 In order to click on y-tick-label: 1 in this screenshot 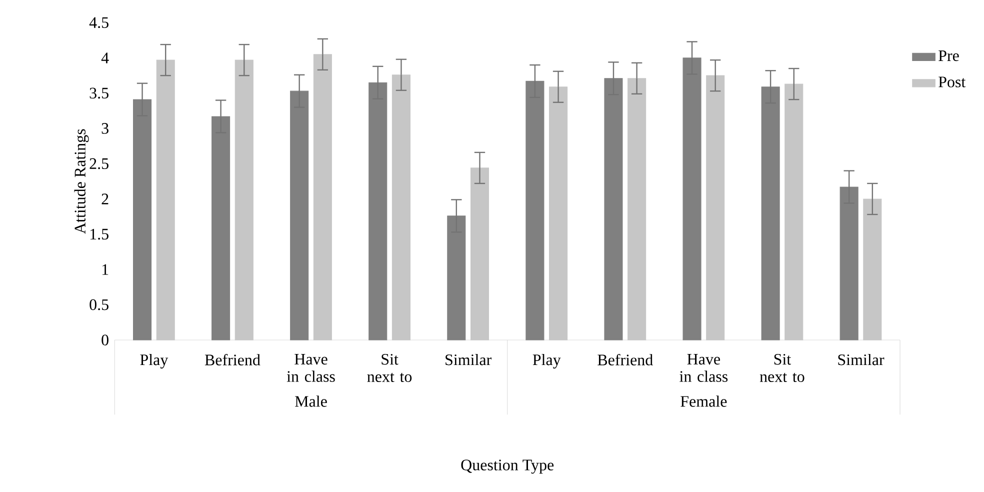, I will do `click(105, 269)`.